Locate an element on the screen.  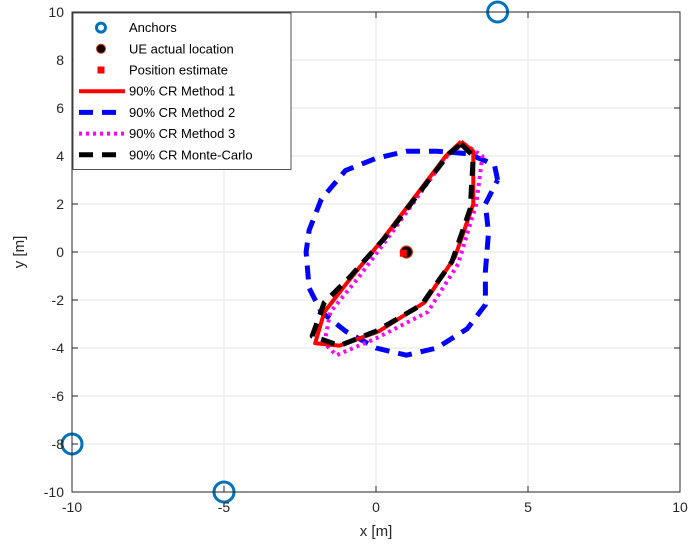
y-tick-label: -6 is located at coordinates (58, 396).